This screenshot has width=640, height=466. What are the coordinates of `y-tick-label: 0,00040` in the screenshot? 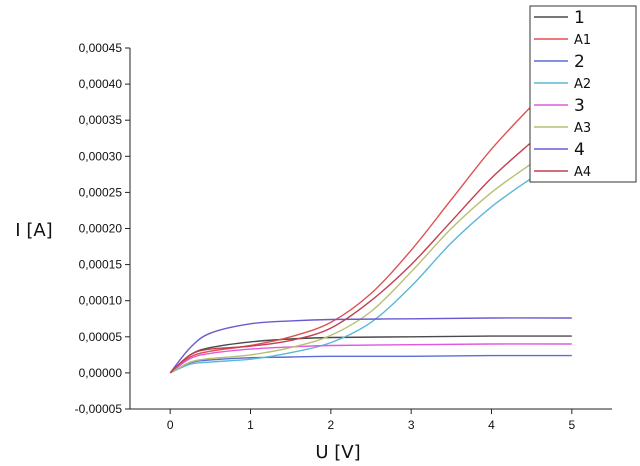 It's located at (101, 84).